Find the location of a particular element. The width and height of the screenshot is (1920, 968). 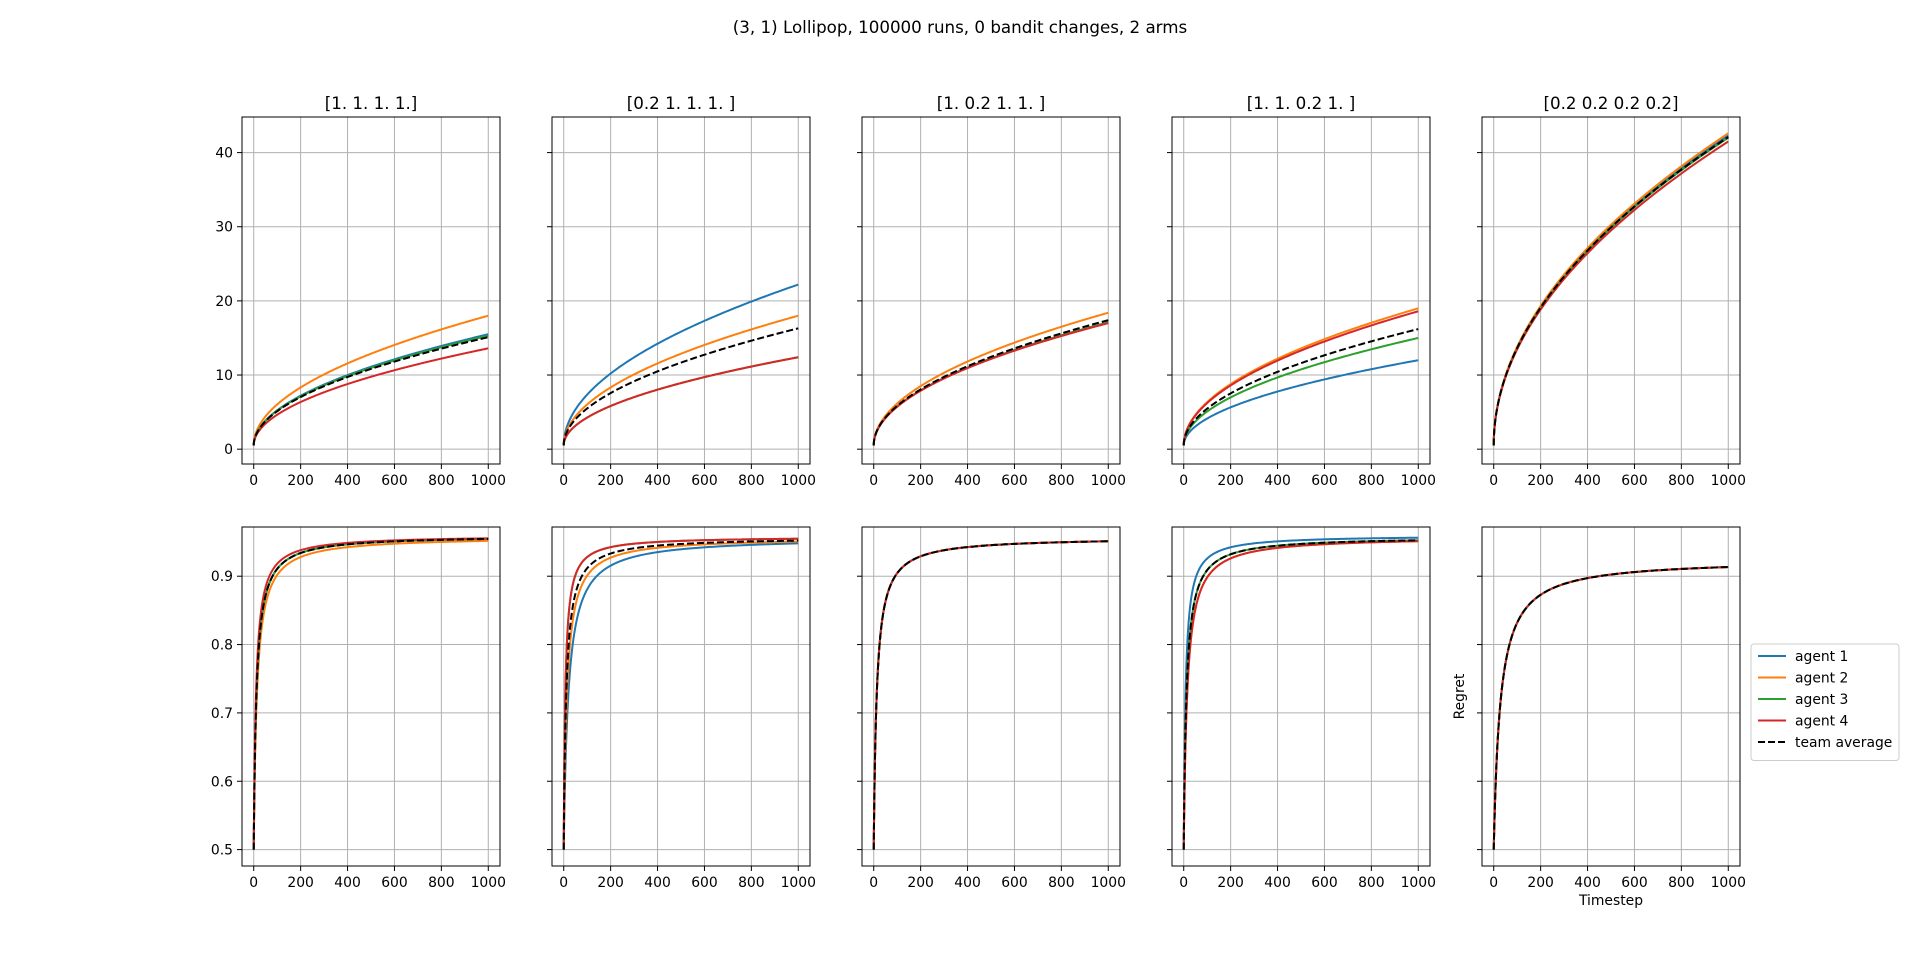

legend-label: team average is located at coordinates (1843, 743).